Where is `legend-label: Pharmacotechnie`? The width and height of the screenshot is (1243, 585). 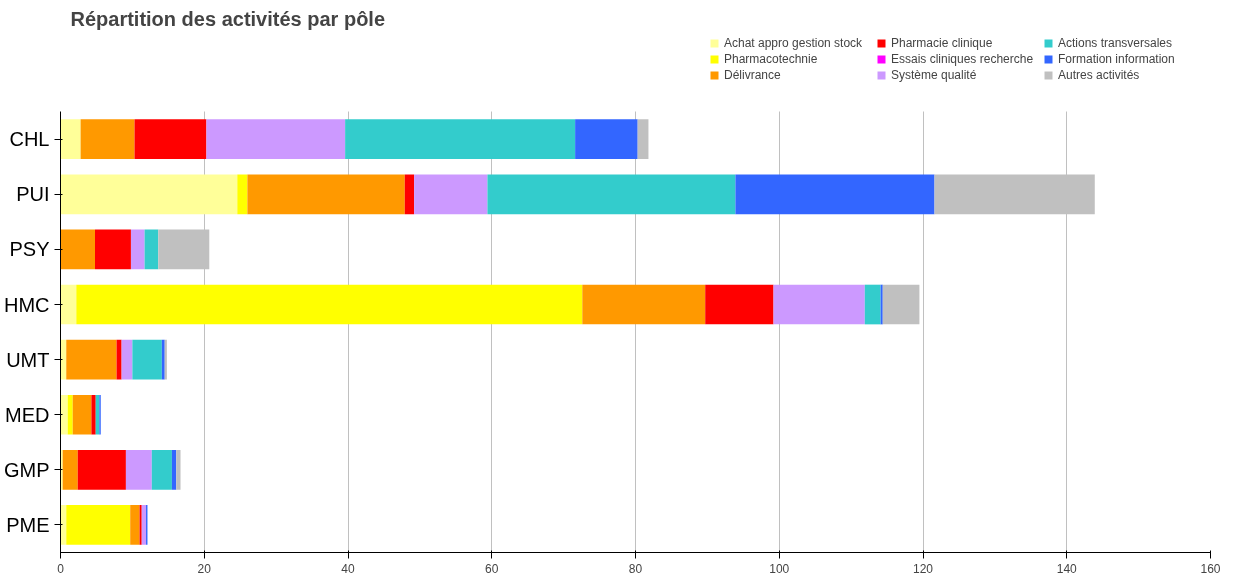
legend-label: Pharmacotechnie is located at coordinates (771, 59).